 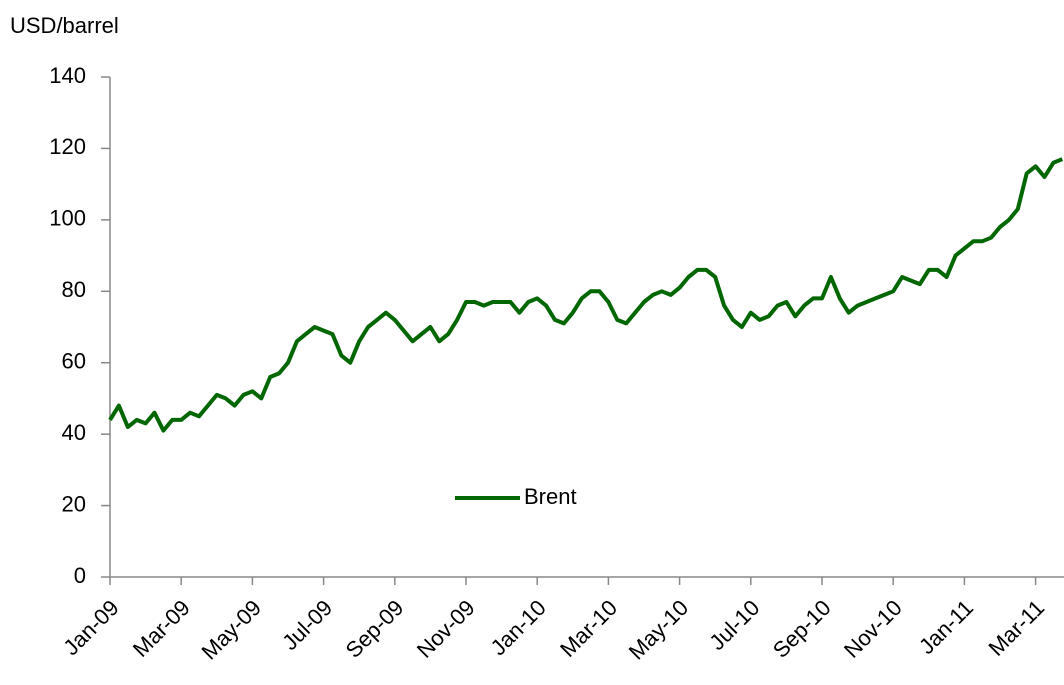 What do you see at coordinates (74, 503) in the screenshot?
I see `y-tick-label: 20` at bounding box center [74, 503].